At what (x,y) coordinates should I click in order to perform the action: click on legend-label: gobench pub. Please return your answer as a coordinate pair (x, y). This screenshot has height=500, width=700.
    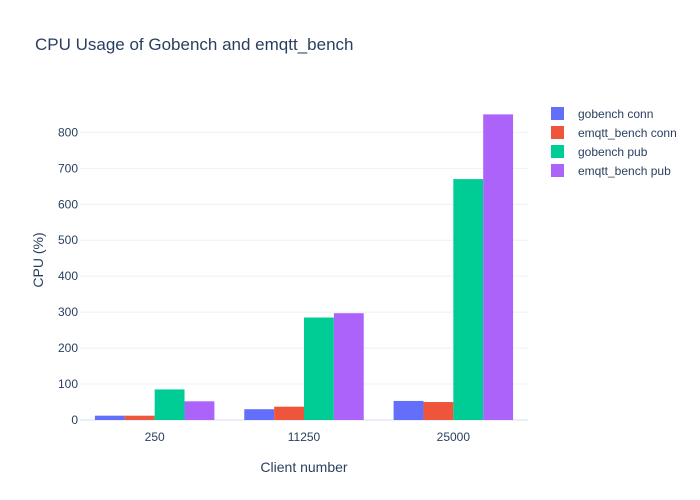
    Looking at the image, I should click on (613, 152).